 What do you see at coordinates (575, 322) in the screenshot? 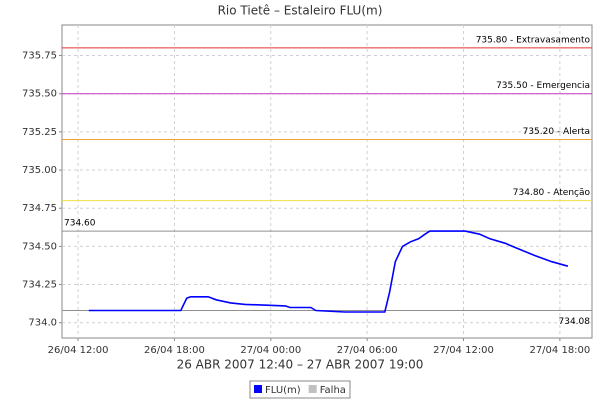
I see `threshold-label: 734.08` at bounding box center [575, 322].